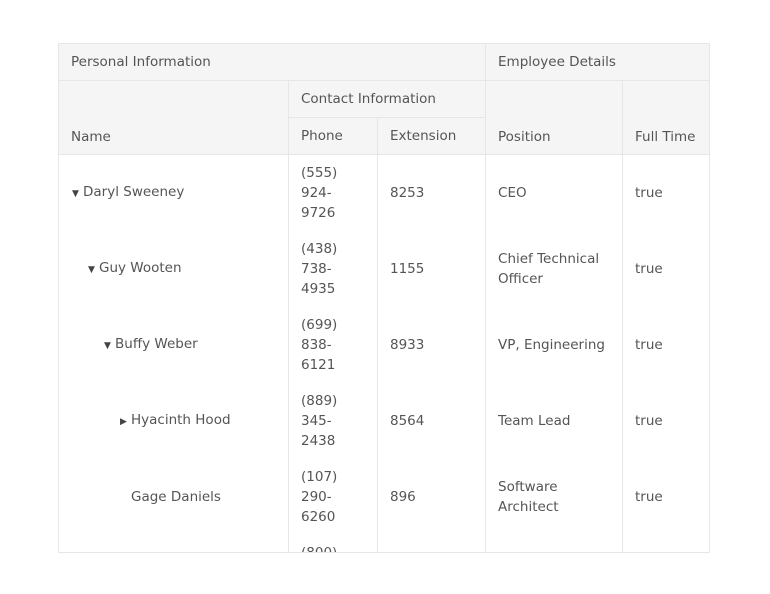  What do you see at coordinates (273, 62) in the screenshot?
I see `header-group-personal-information: Personal Information` at bounding box center [273, 62].